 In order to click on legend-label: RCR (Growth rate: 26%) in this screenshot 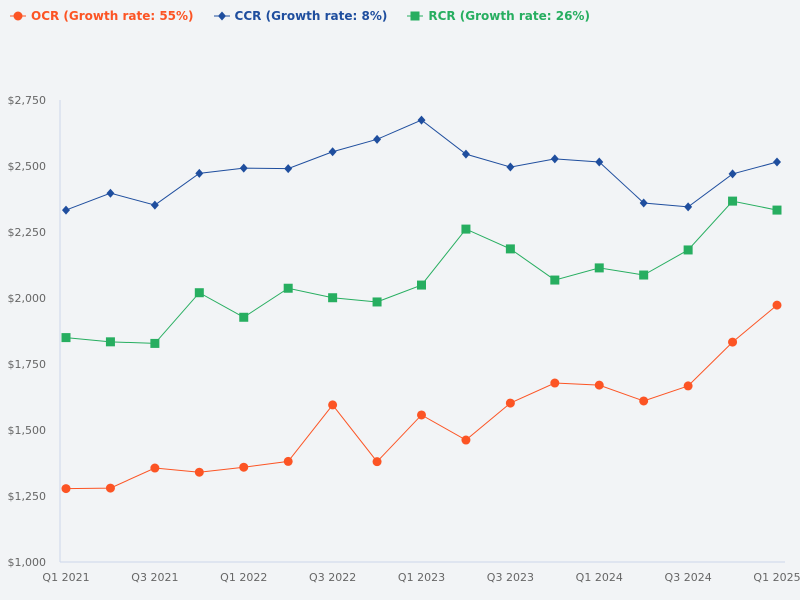, I will do `click(509, 16)`.